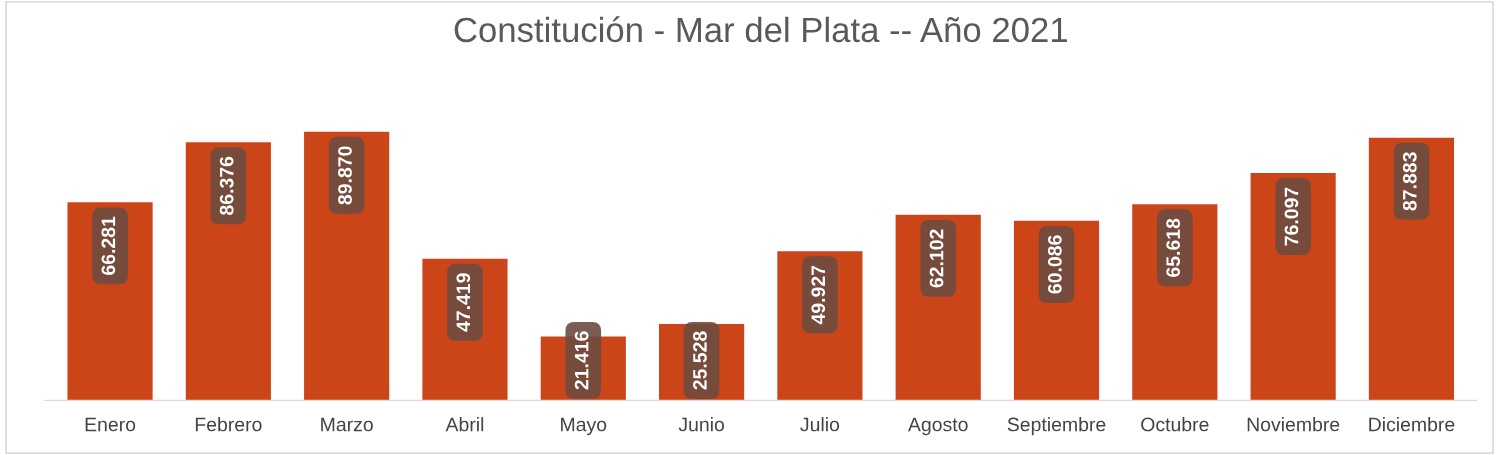  What do you see at coordinates (226, 185) in the screenshot?
I see `data-label: 86.376` at bounding box center [226, 185].